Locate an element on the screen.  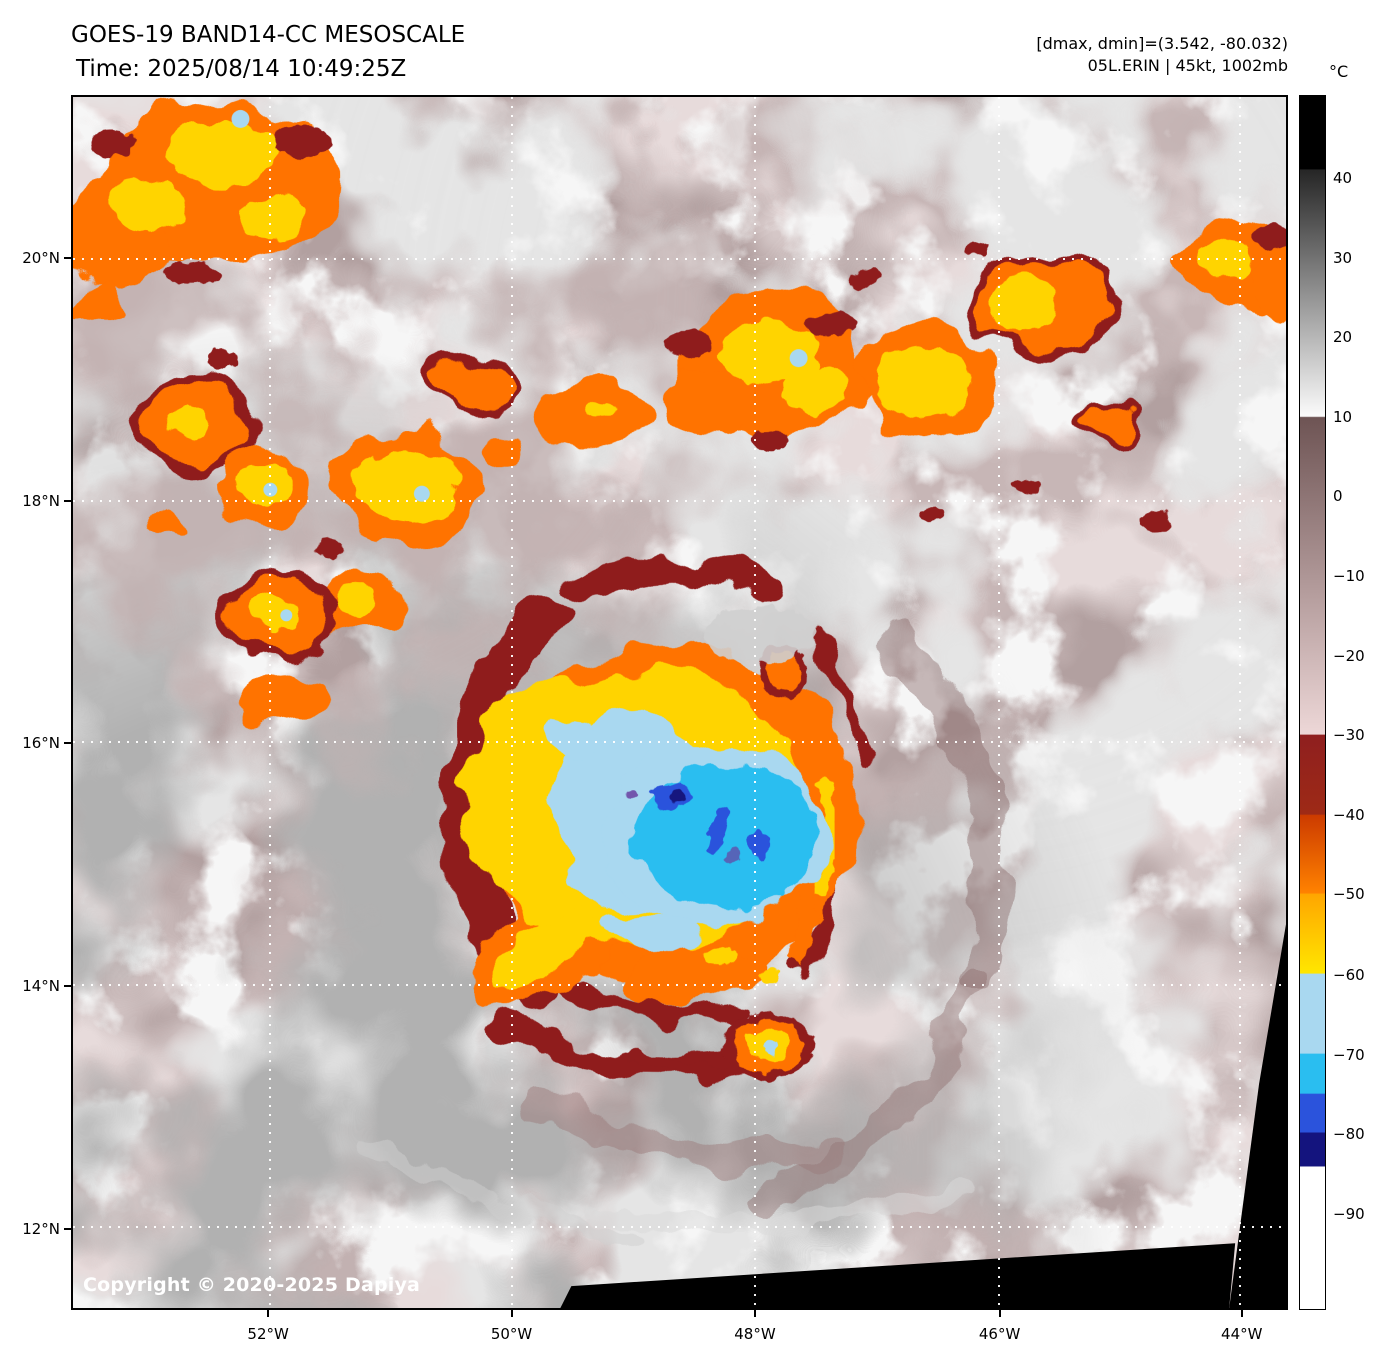
colorbar-tick-label: −40 is located at coordinates (1349, 815).